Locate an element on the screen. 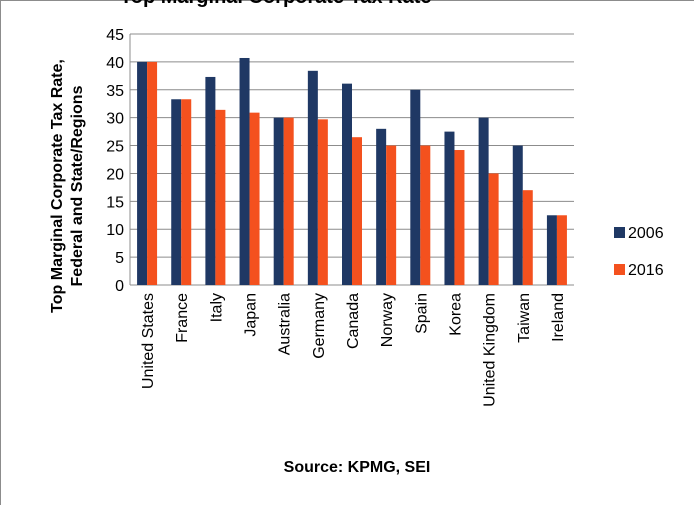  legend-label-2016: 2016 is located at coordinates (646, 270).